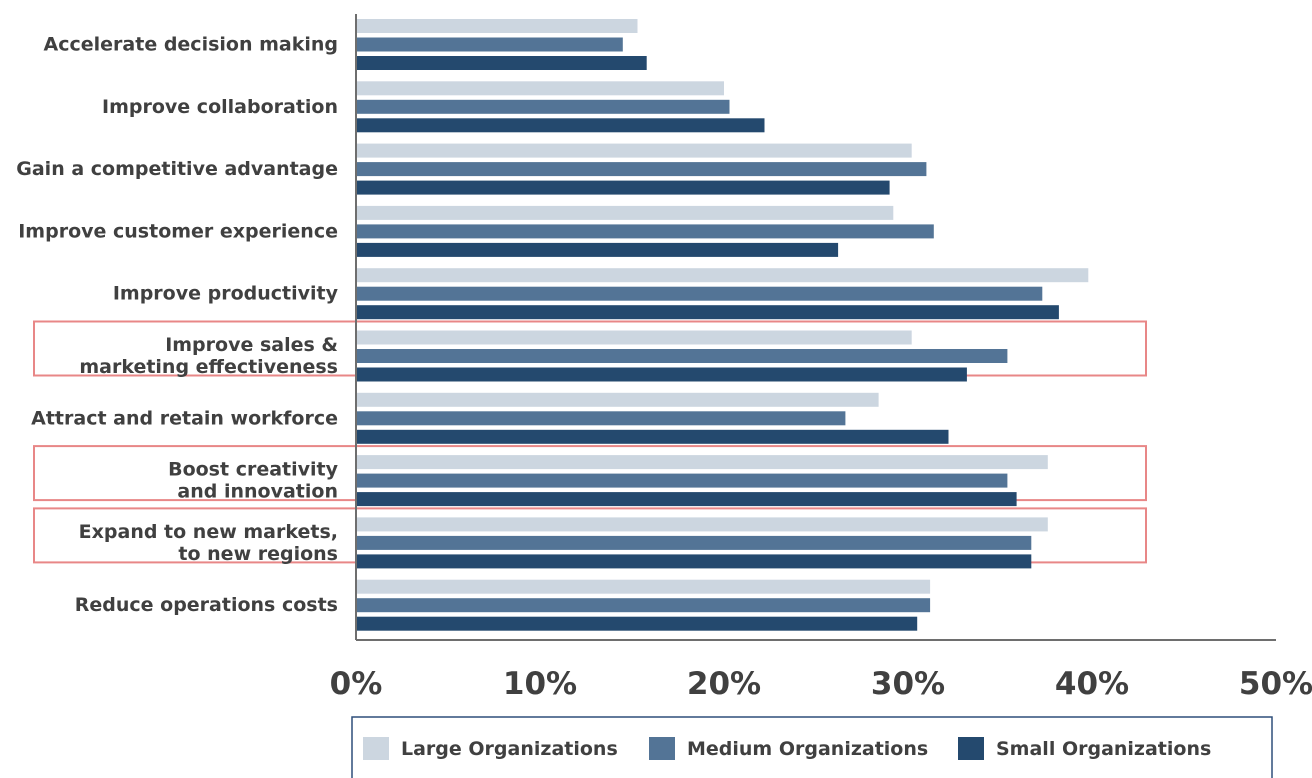 This screenshot has height=778, width=1312. I want to click on category-label: and innovation, so click(257, 492).